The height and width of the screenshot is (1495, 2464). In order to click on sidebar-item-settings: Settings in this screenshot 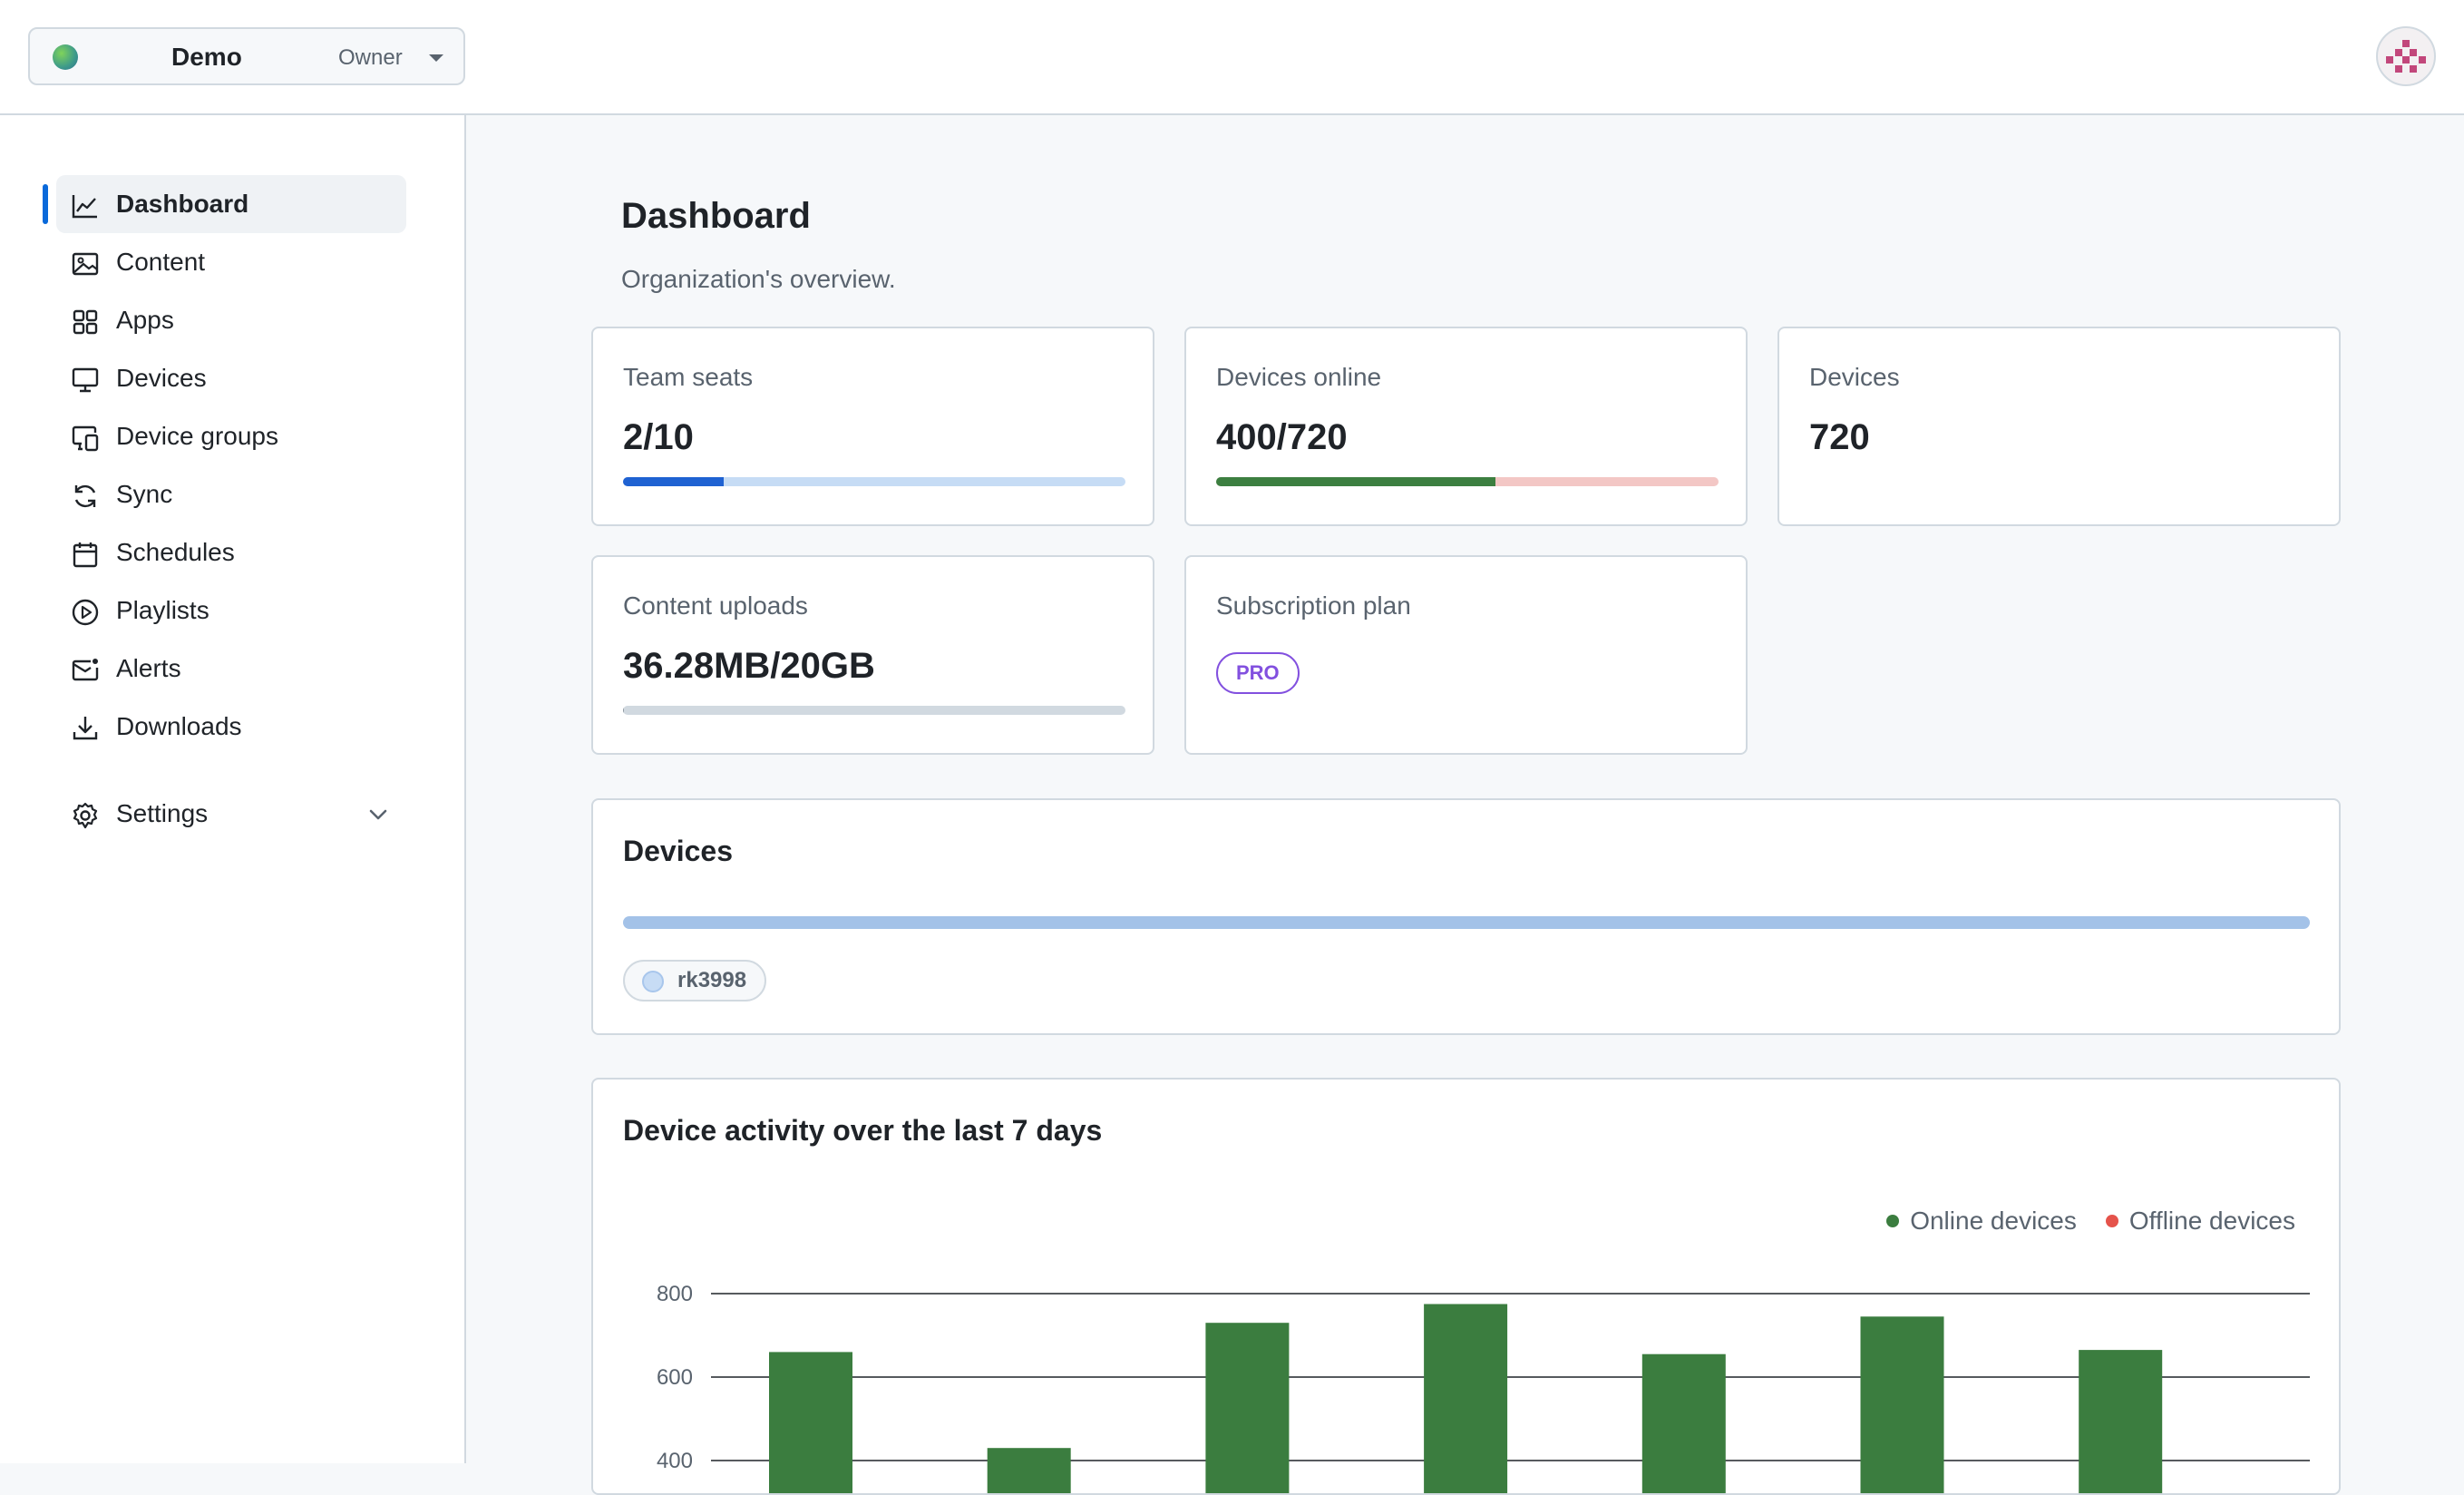, I will do `click(231, 814)`.